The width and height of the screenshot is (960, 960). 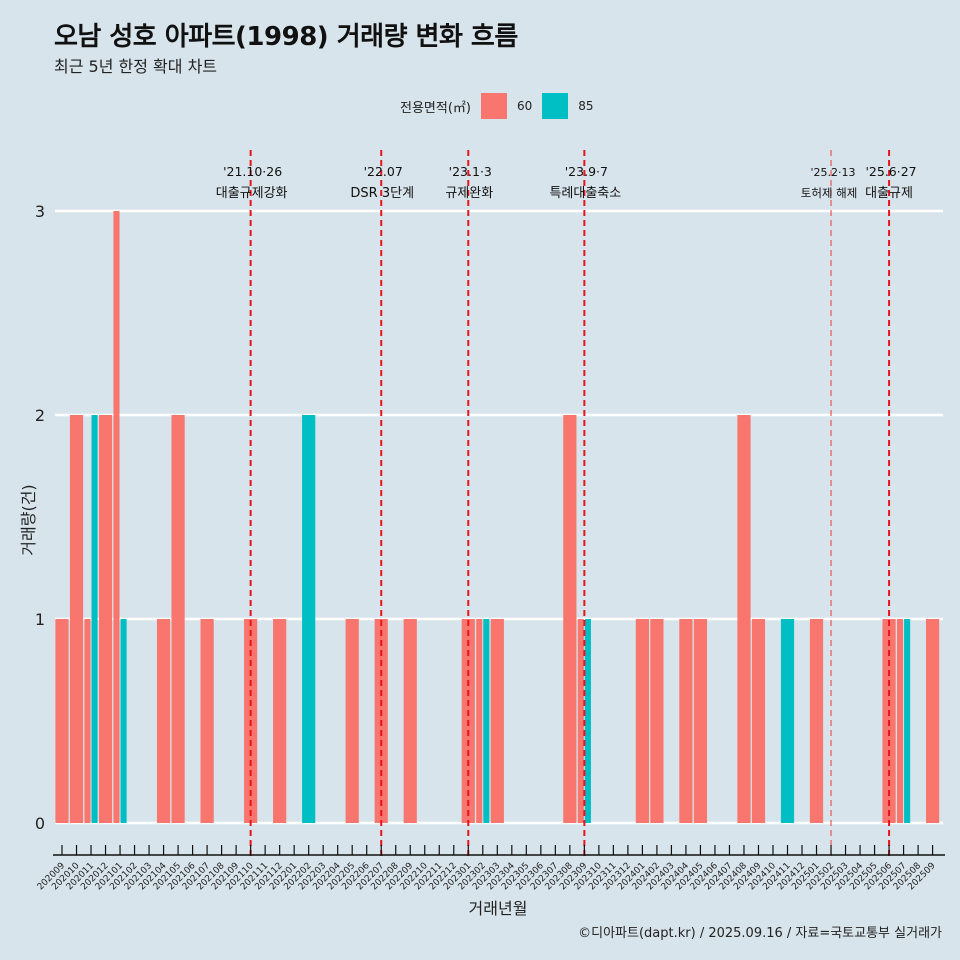 What do you see at coordinates (40, 415) in the screenshot?
I see `y-tick-label: 2` at bounding box center [40, 415].